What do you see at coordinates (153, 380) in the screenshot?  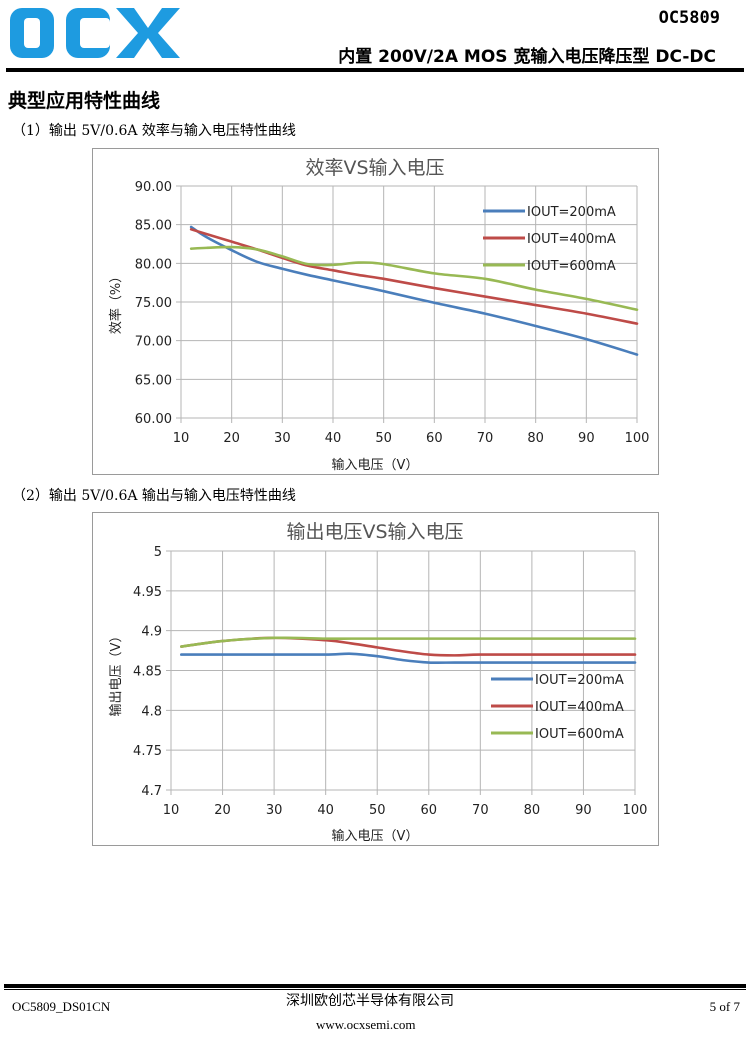 I see `y-tick-label: 65.00` at bounding box center [153, 380].